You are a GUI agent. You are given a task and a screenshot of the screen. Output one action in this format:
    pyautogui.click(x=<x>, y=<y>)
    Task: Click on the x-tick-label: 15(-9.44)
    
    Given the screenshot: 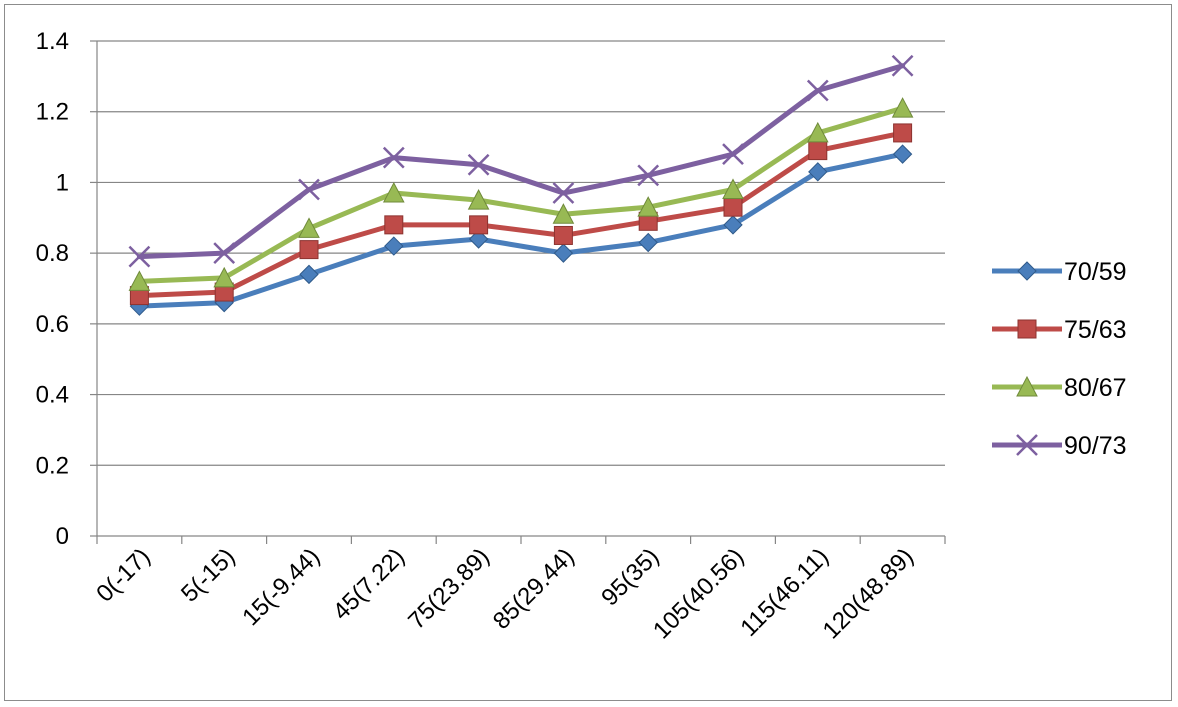 What is the action you would take?
    pyautogui.click(x=281, y=587)
    